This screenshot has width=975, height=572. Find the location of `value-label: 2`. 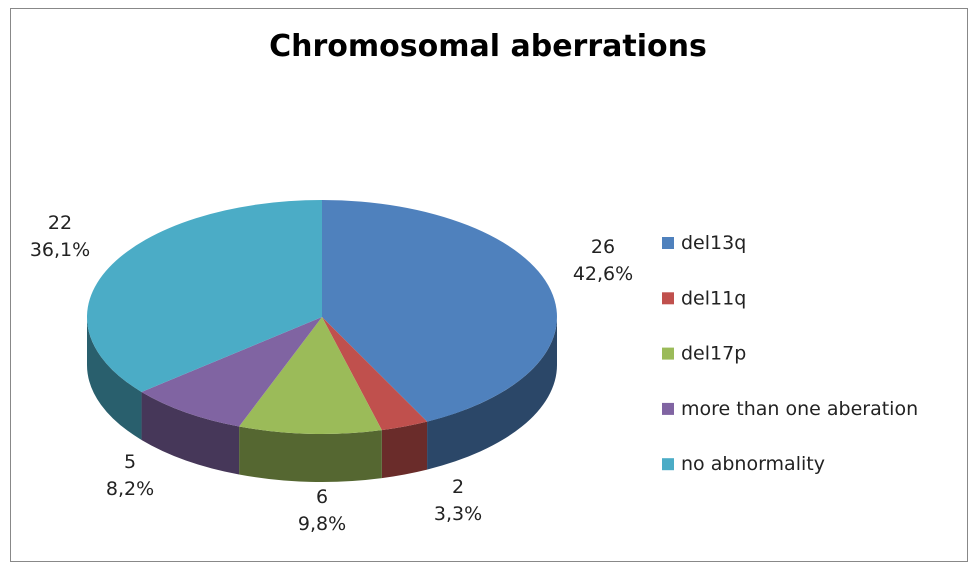

value-label: 2 is located at coordinates (458, 487).